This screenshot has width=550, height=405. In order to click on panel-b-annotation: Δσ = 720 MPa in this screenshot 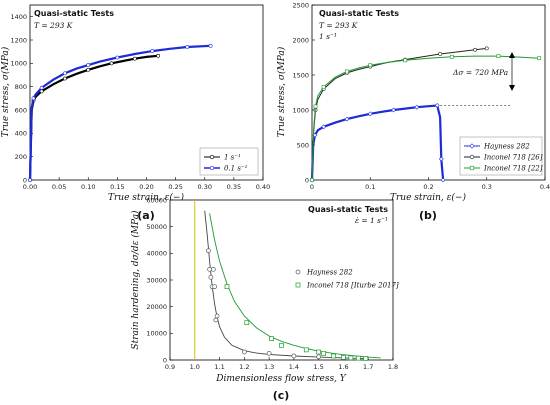, I will do `click(480, 72)`.